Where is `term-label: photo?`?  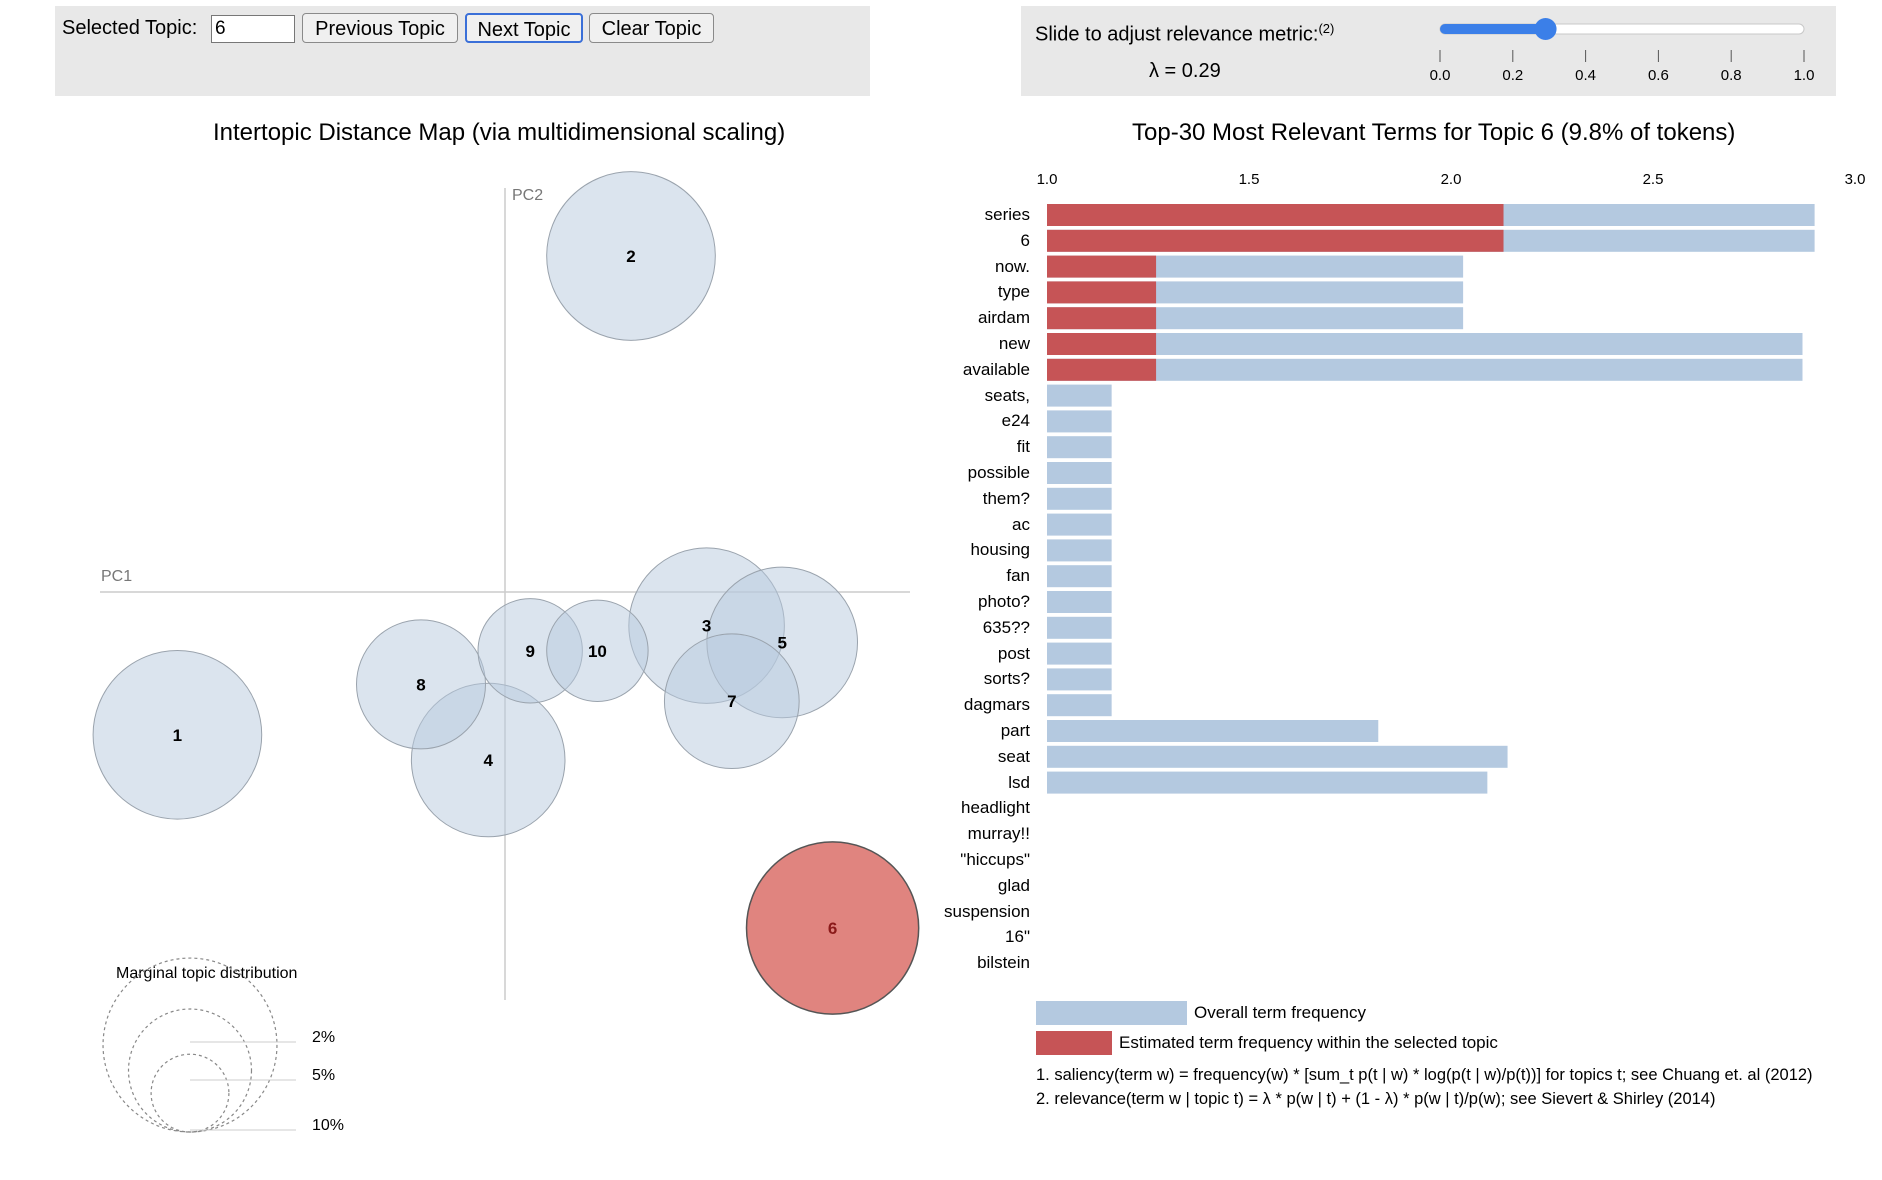
term-label: photo? is located at coordinates (1004, 601).